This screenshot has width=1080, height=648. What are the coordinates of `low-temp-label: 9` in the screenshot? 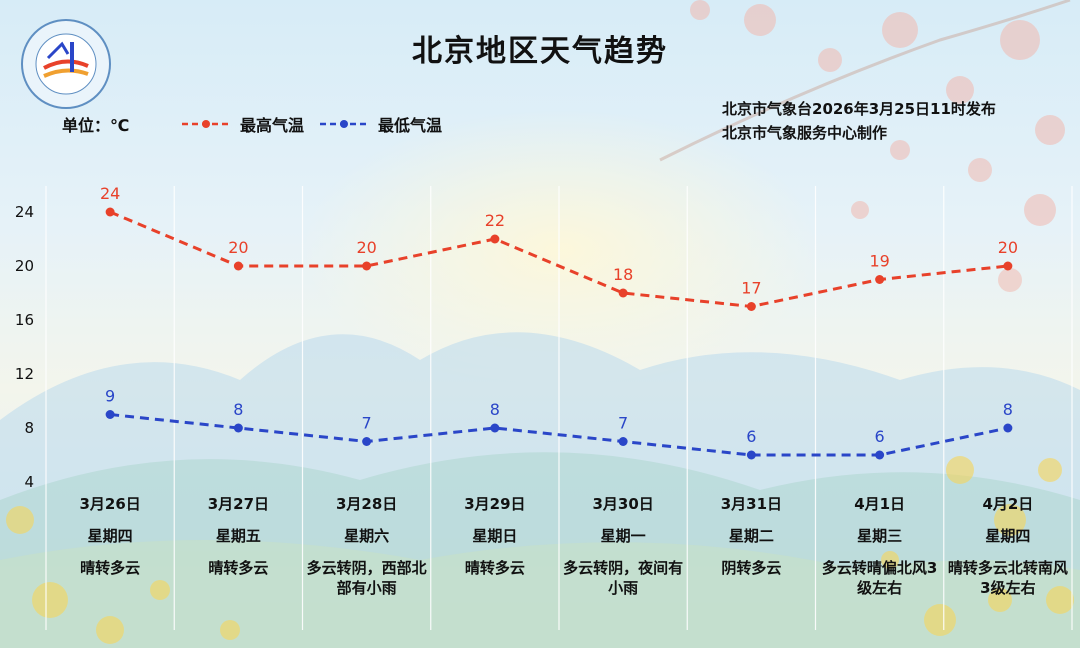 It's located at (110, 396).